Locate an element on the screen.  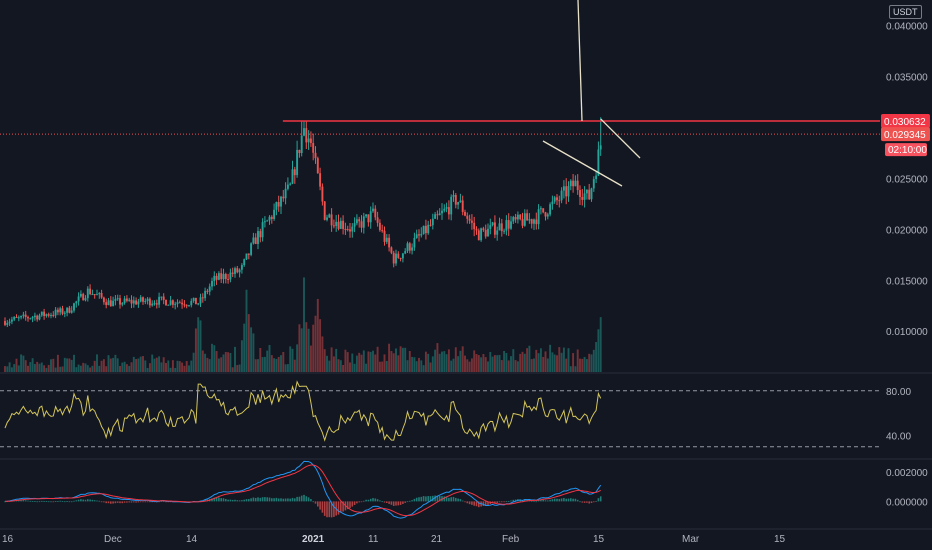
channel-lower-line is located at coordinates (582, 163).